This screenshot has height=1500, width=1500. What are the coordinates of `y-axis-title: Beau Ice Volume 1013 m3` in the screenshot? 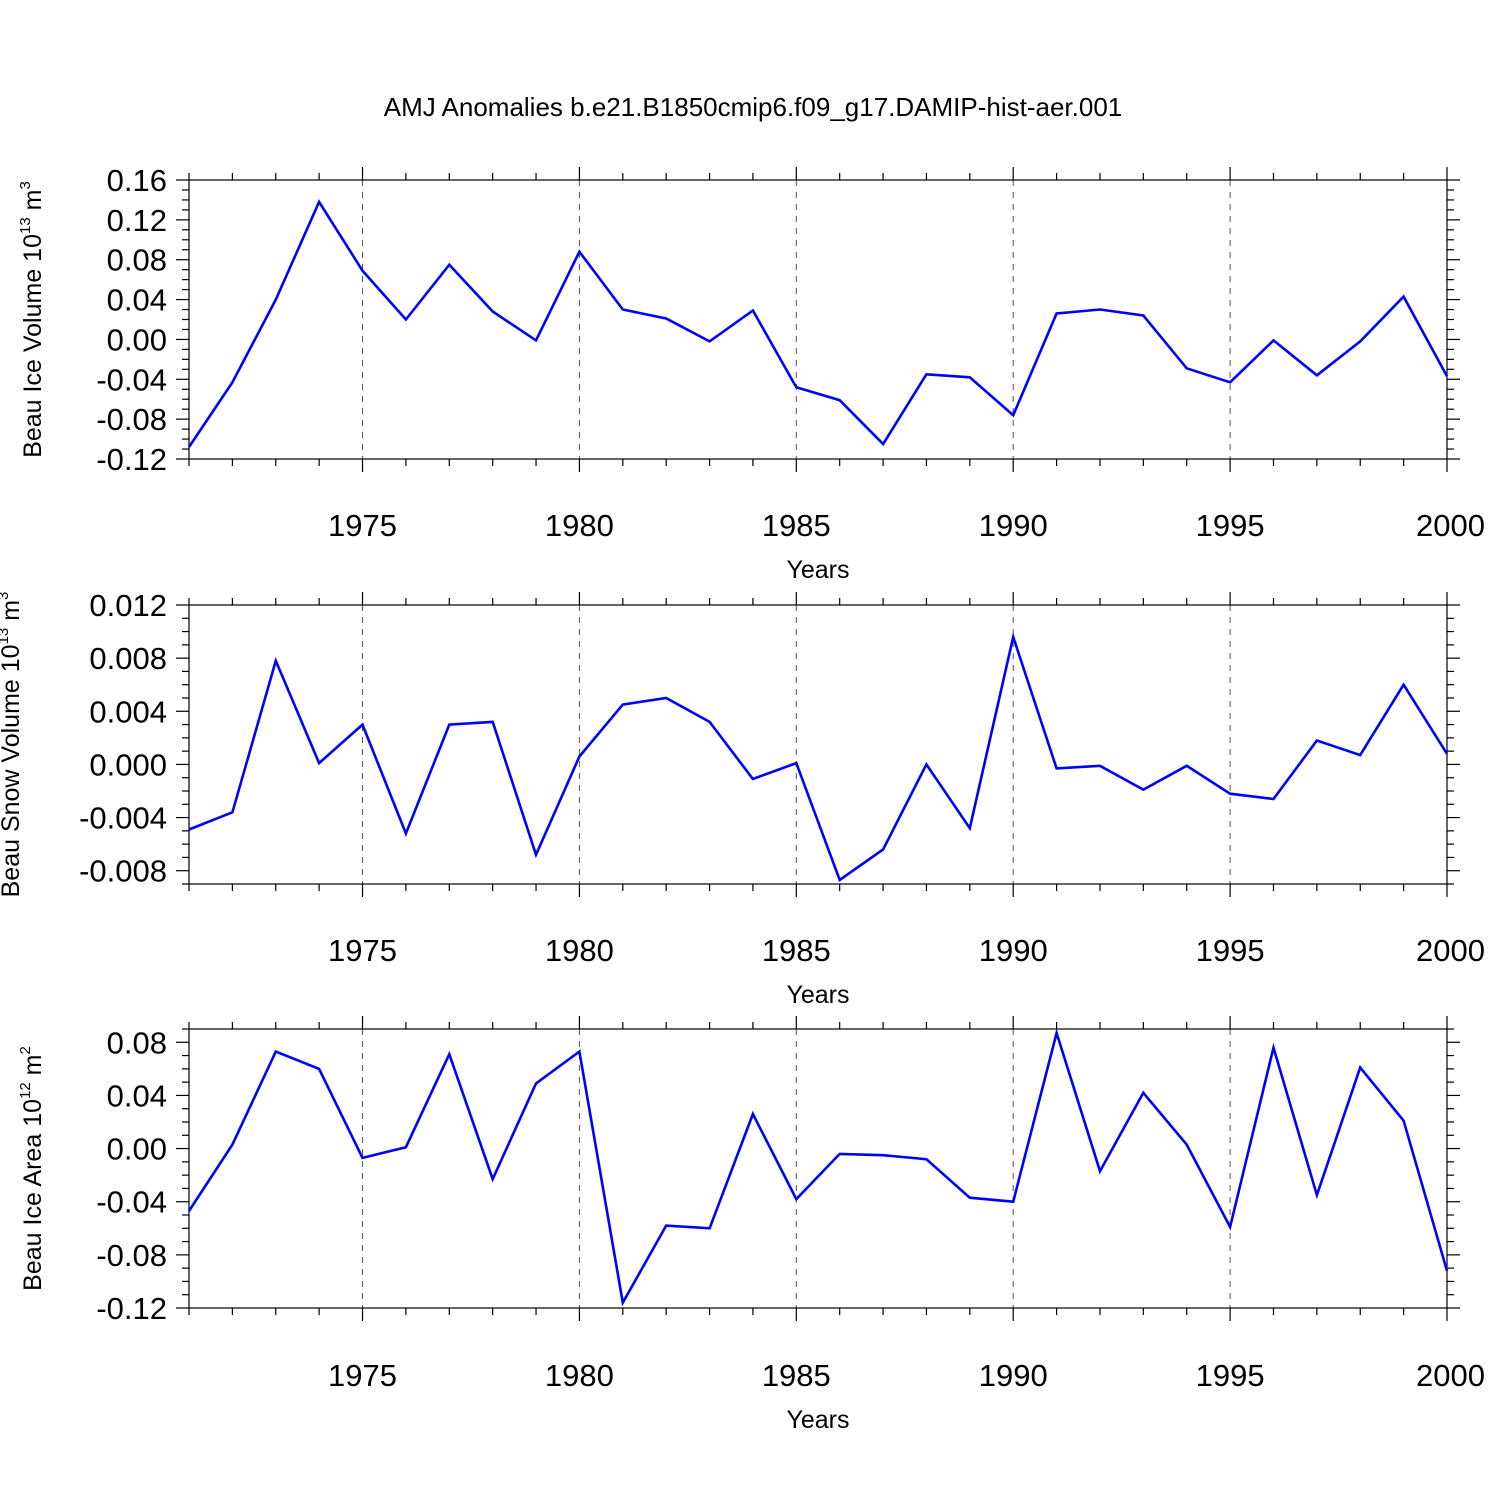 It's located at (32, 319).